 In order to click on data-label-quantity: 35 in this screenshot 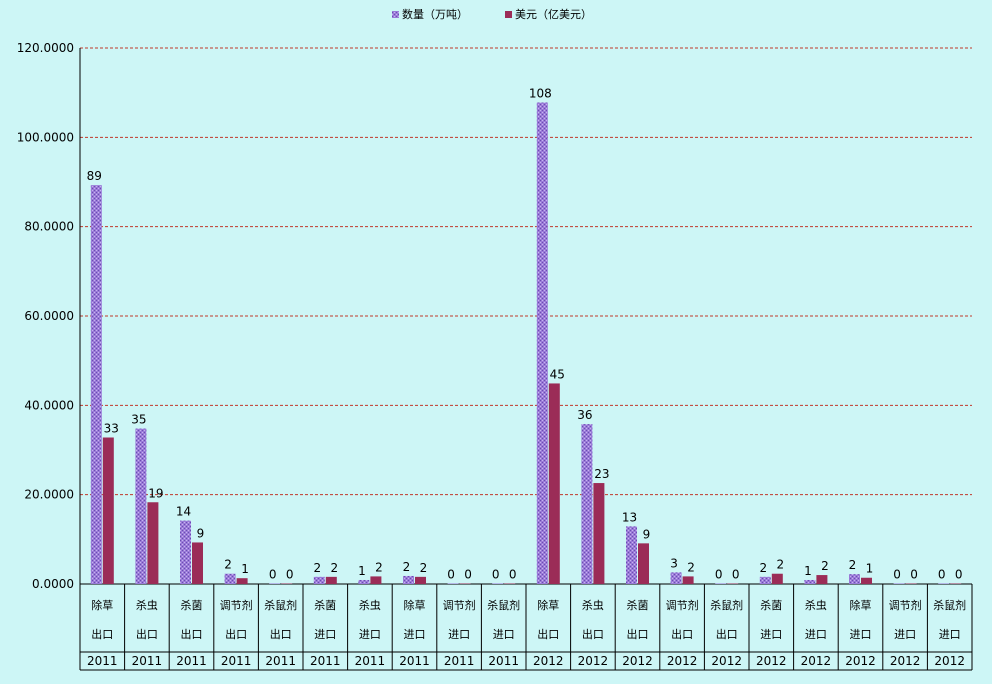, I will do `click(138, 420)`.